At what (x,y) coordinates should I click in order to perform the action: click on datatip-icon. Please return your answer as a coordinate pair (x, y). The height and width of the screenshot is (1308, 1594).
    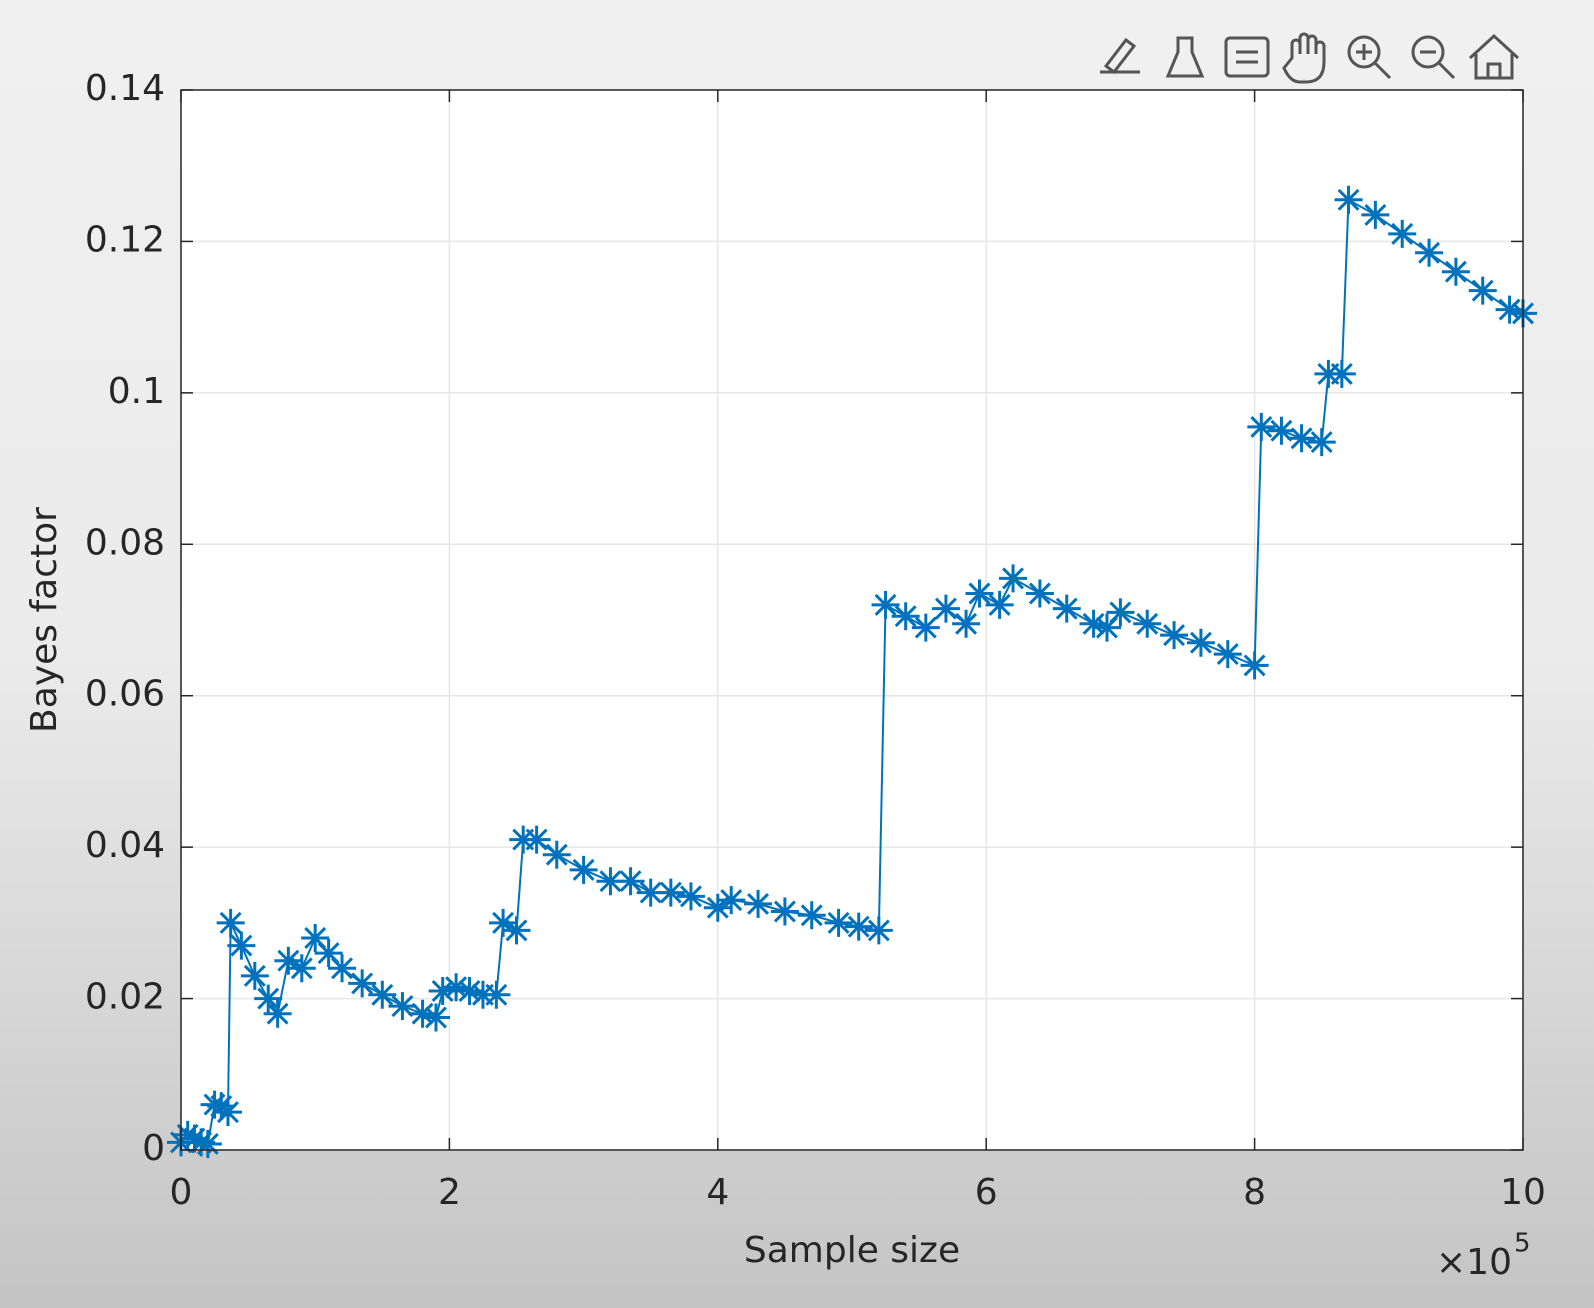
    Looking at the image, I should click on (1247, 57).